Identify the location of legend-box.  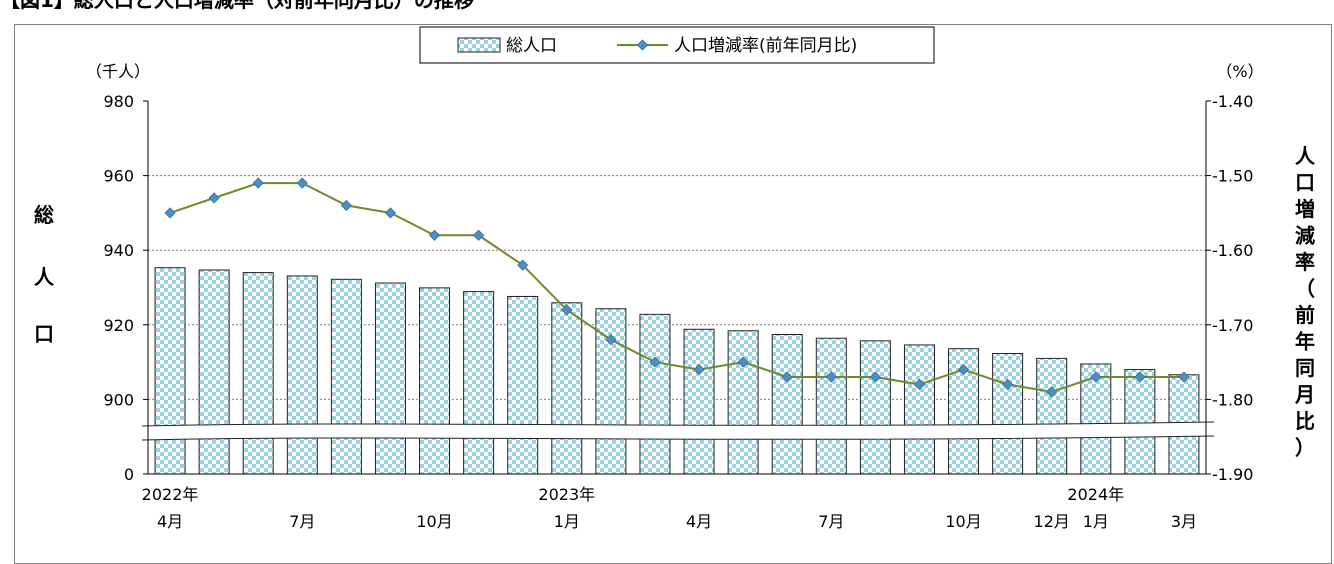
(677, 45).